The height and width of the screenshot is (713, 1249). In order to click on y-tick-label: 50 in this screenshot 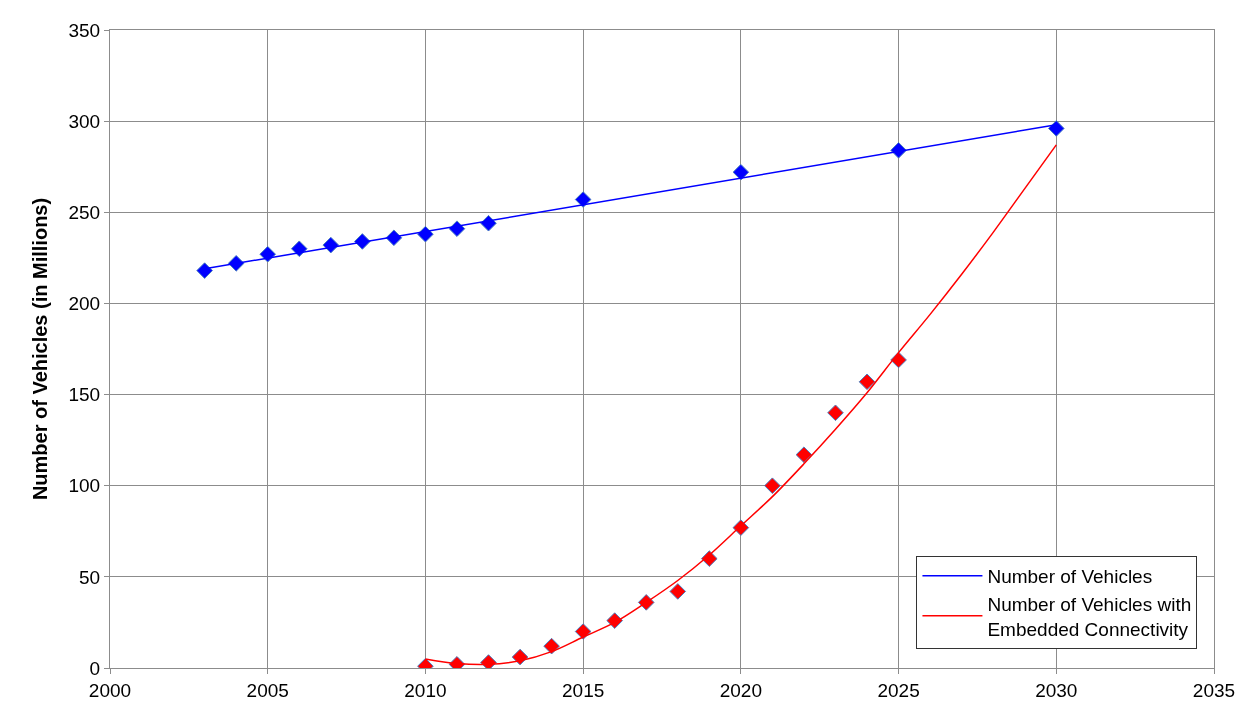, I will do `click(90, 577)`.